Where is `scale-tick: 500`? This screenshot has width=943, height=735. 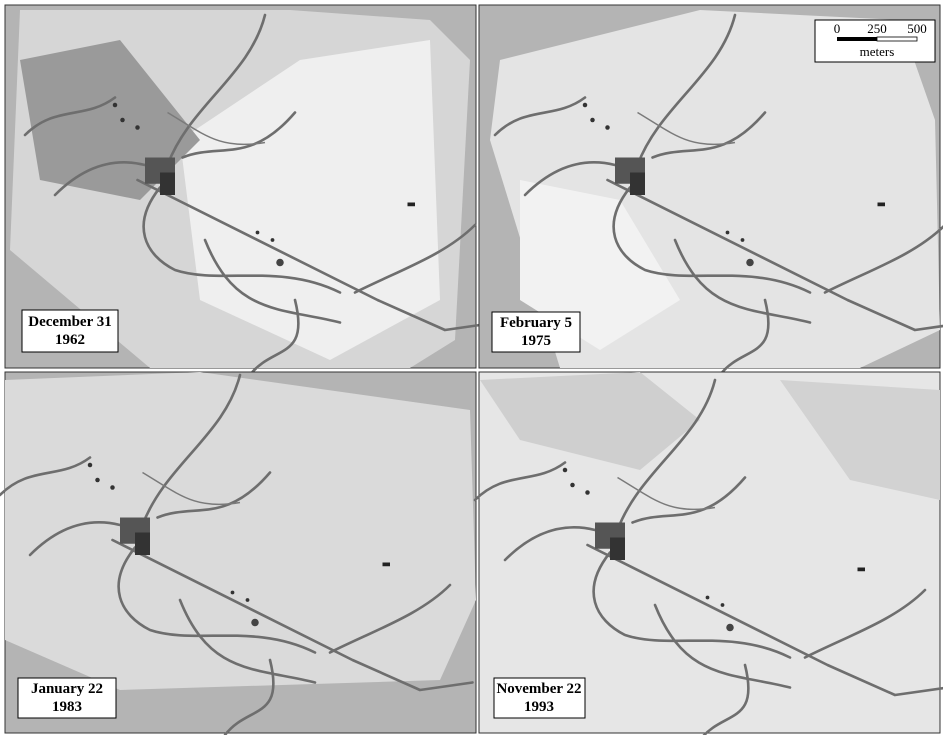
scale-tick: 500 is located at coordinates (917, 28).